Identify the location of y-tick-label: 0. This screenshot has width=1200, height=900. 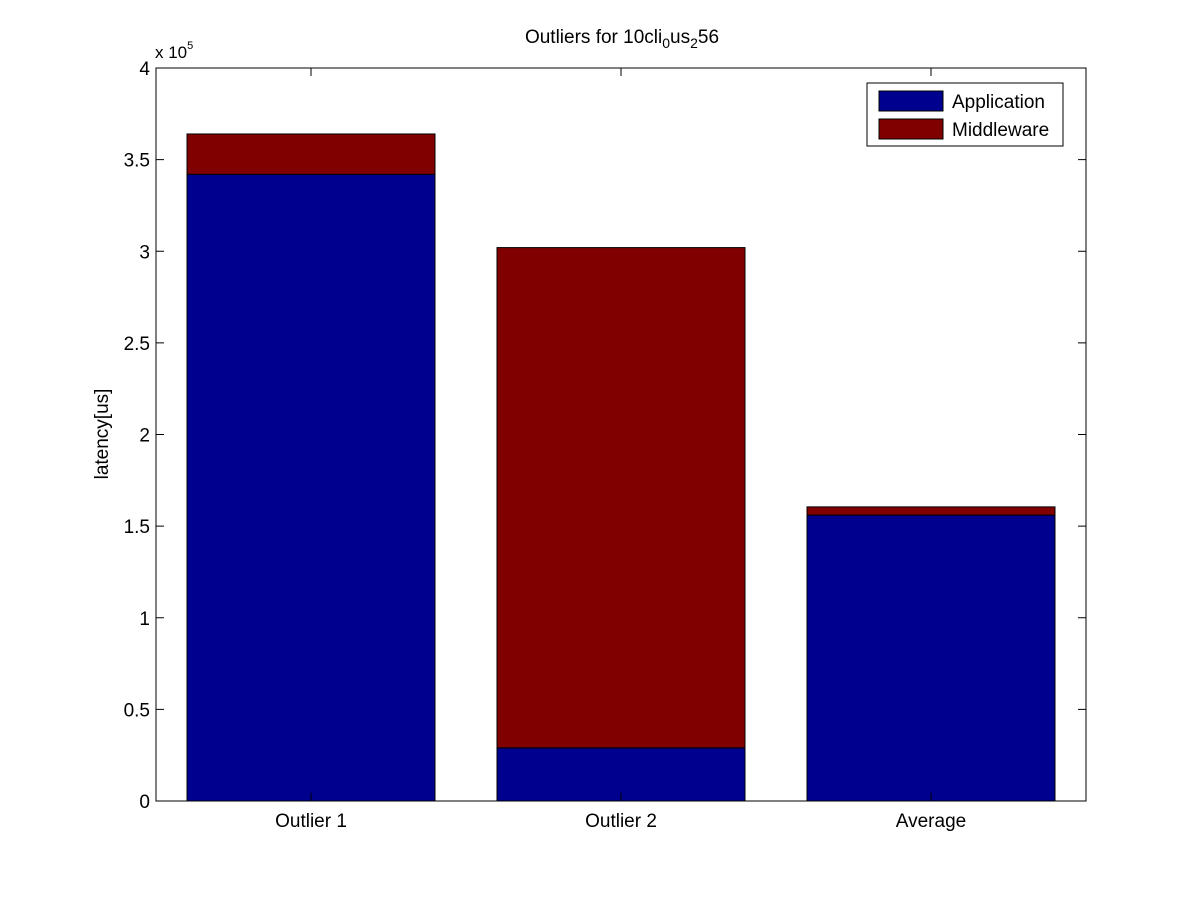
(144, 802).